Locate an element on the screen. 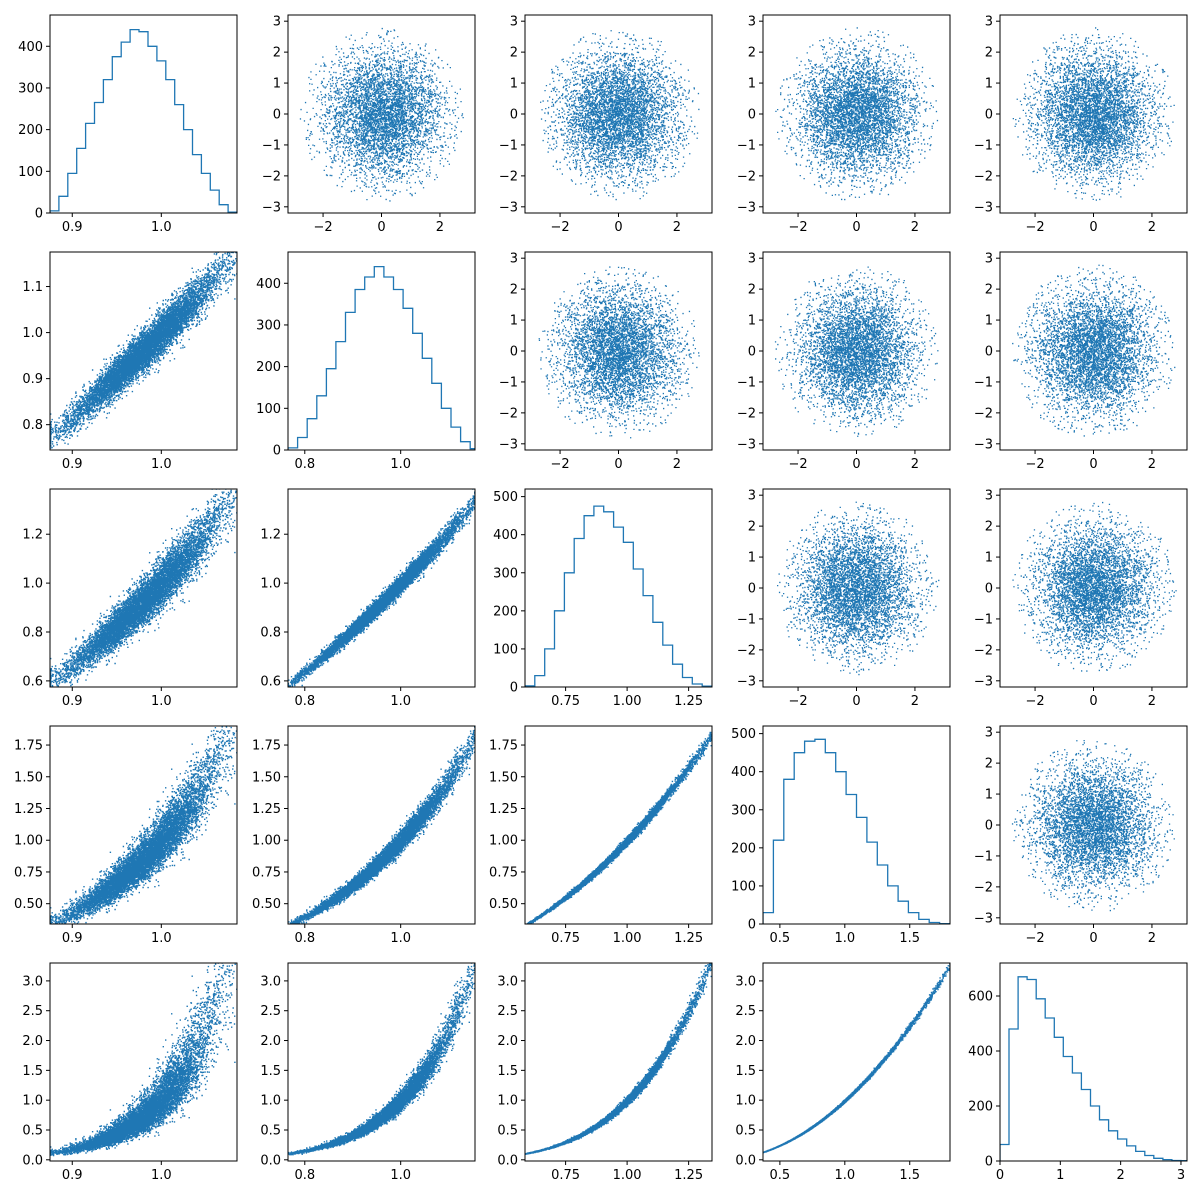 Image resolution: width=1200 pixels, height=1200 pixels. y-tick-label: 0.5 is located at coordinates (745, 1130).